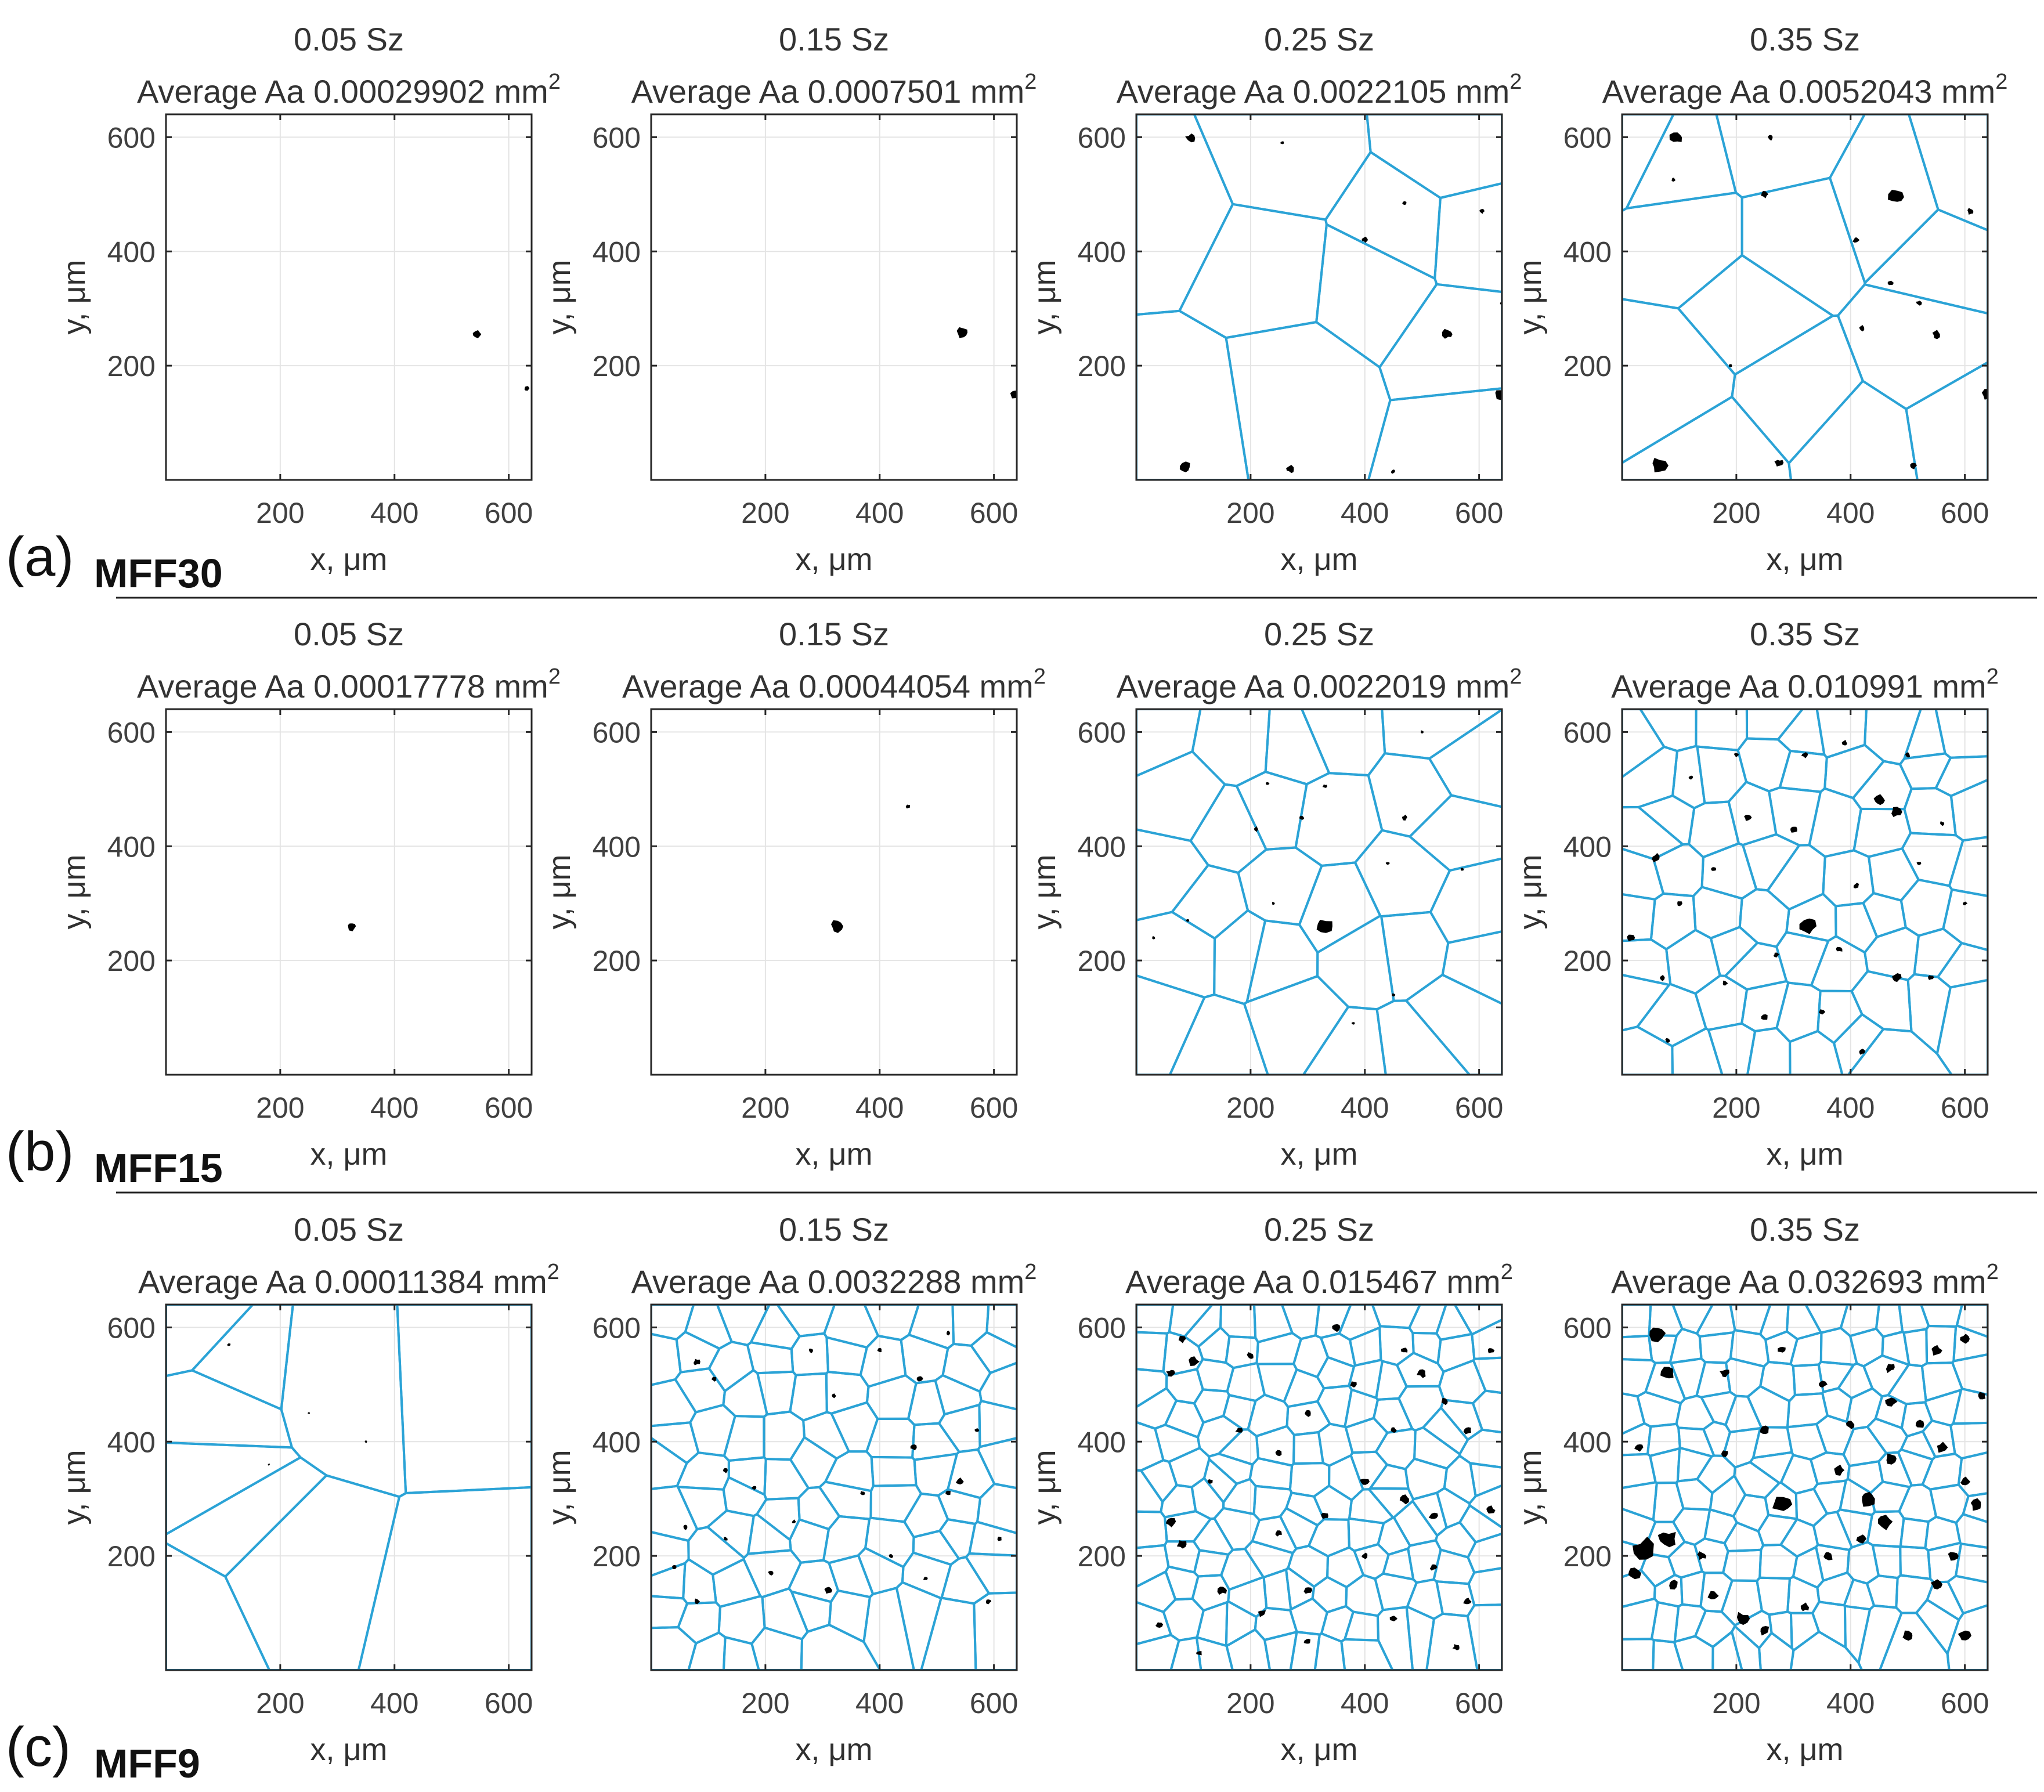  What do you see at coordinates (1313, 686) in the screenshot?
I see `aa-label-text: Average Aa 0.0022019 mm` at bounding box center [1313, 686].